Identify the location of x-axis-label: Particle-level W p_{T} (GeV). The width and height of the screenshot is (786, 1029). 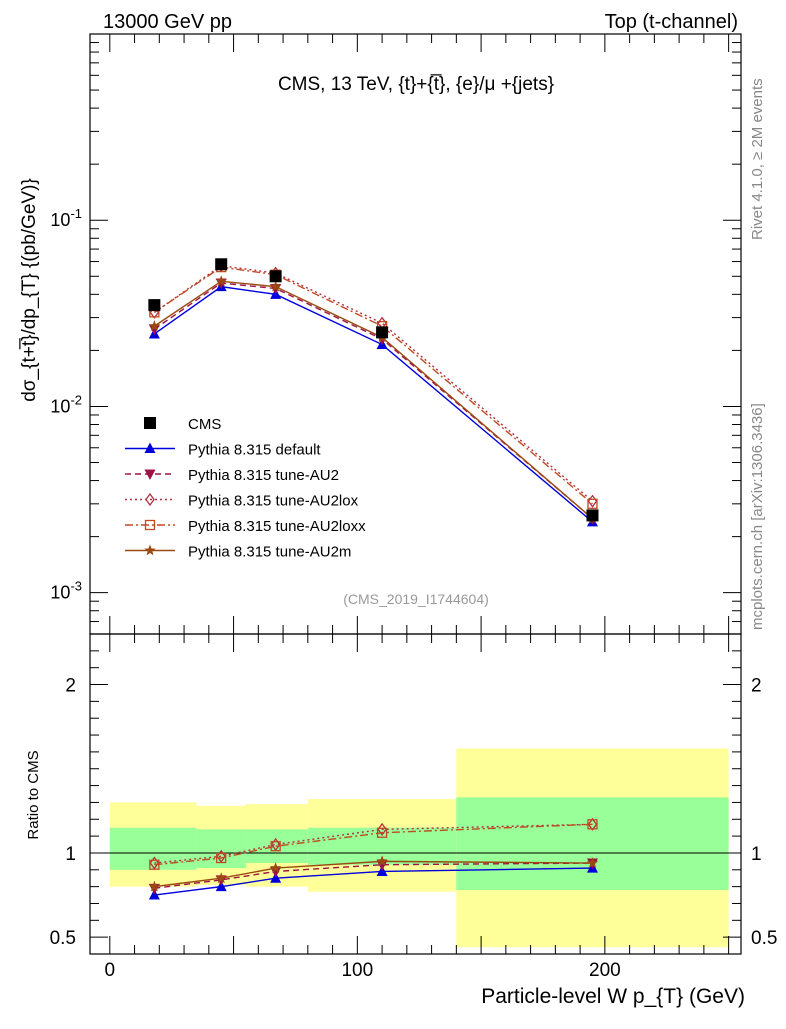
(613, 996).